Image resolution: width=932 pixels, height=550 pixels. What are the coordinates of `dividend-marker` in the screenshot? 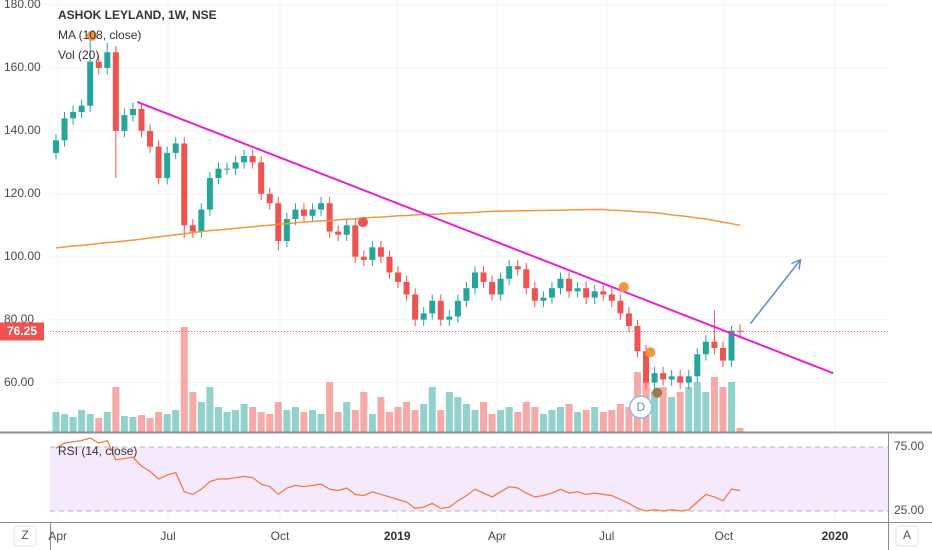 It's located at (641, 407).